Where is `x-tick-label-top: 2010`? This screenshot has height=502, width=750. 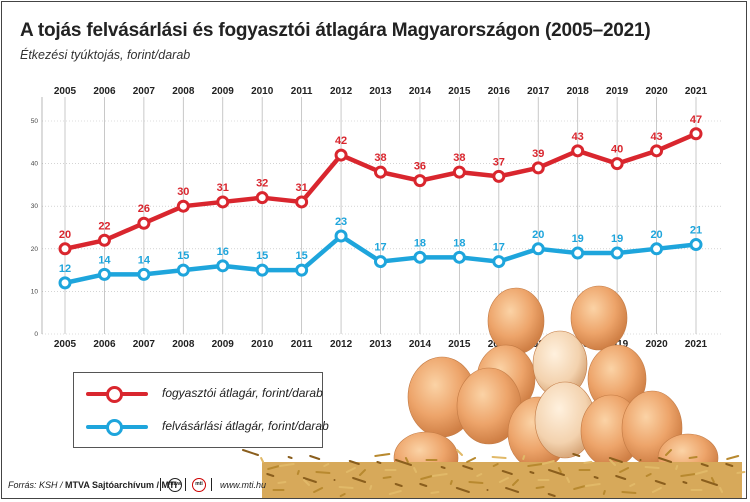
x-tick-label-top: 2010 is located at coordinates (262, 91).